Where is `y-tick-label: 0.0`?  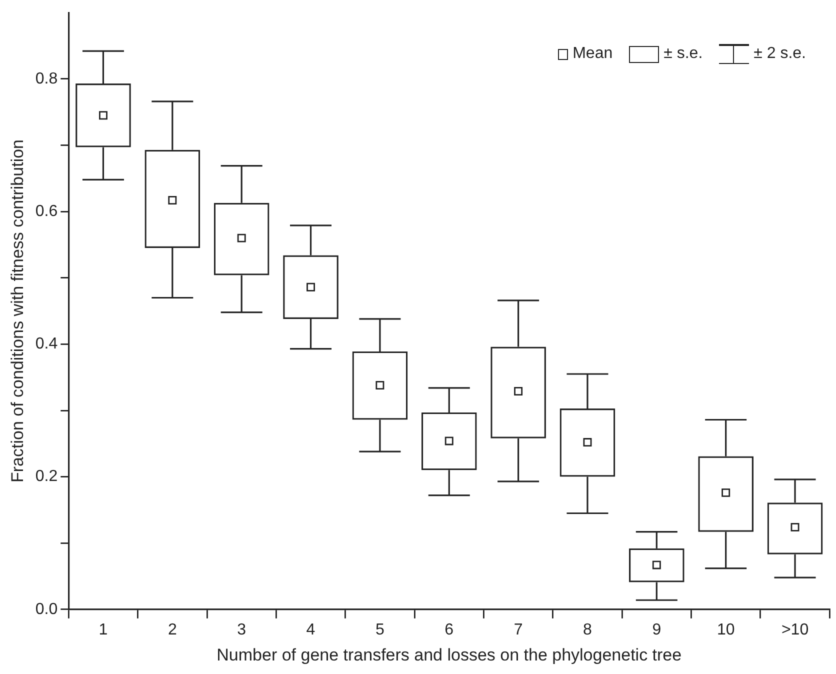 y-tick-label: 0.0 is located at coordinates (46, 609).